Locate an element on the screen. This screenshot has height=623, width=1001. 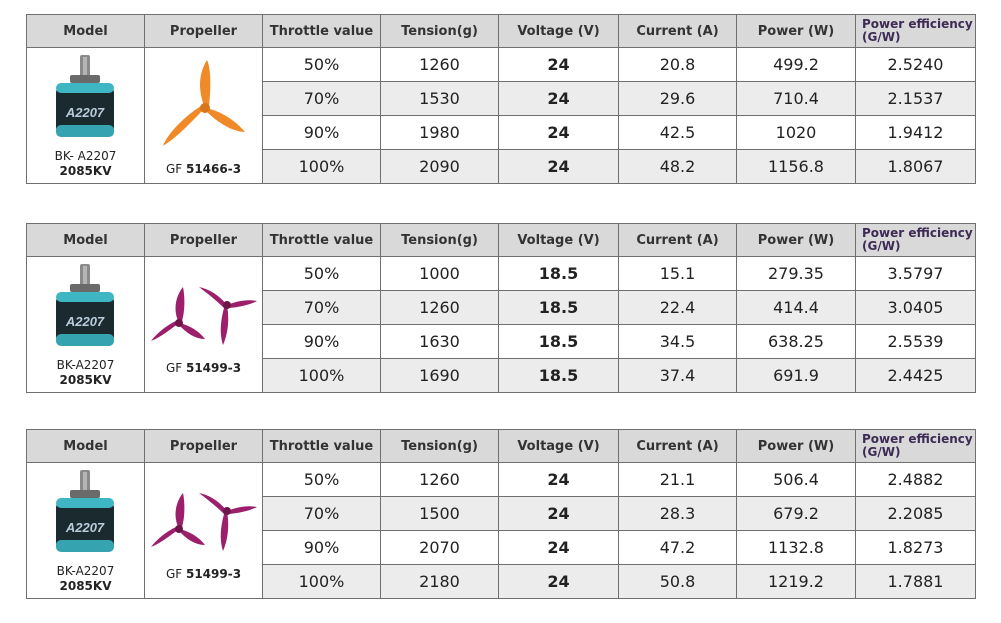
table-row: 100% 2180 24 50.8 1219.2 1.7881 is located at coordinates (501, 581).